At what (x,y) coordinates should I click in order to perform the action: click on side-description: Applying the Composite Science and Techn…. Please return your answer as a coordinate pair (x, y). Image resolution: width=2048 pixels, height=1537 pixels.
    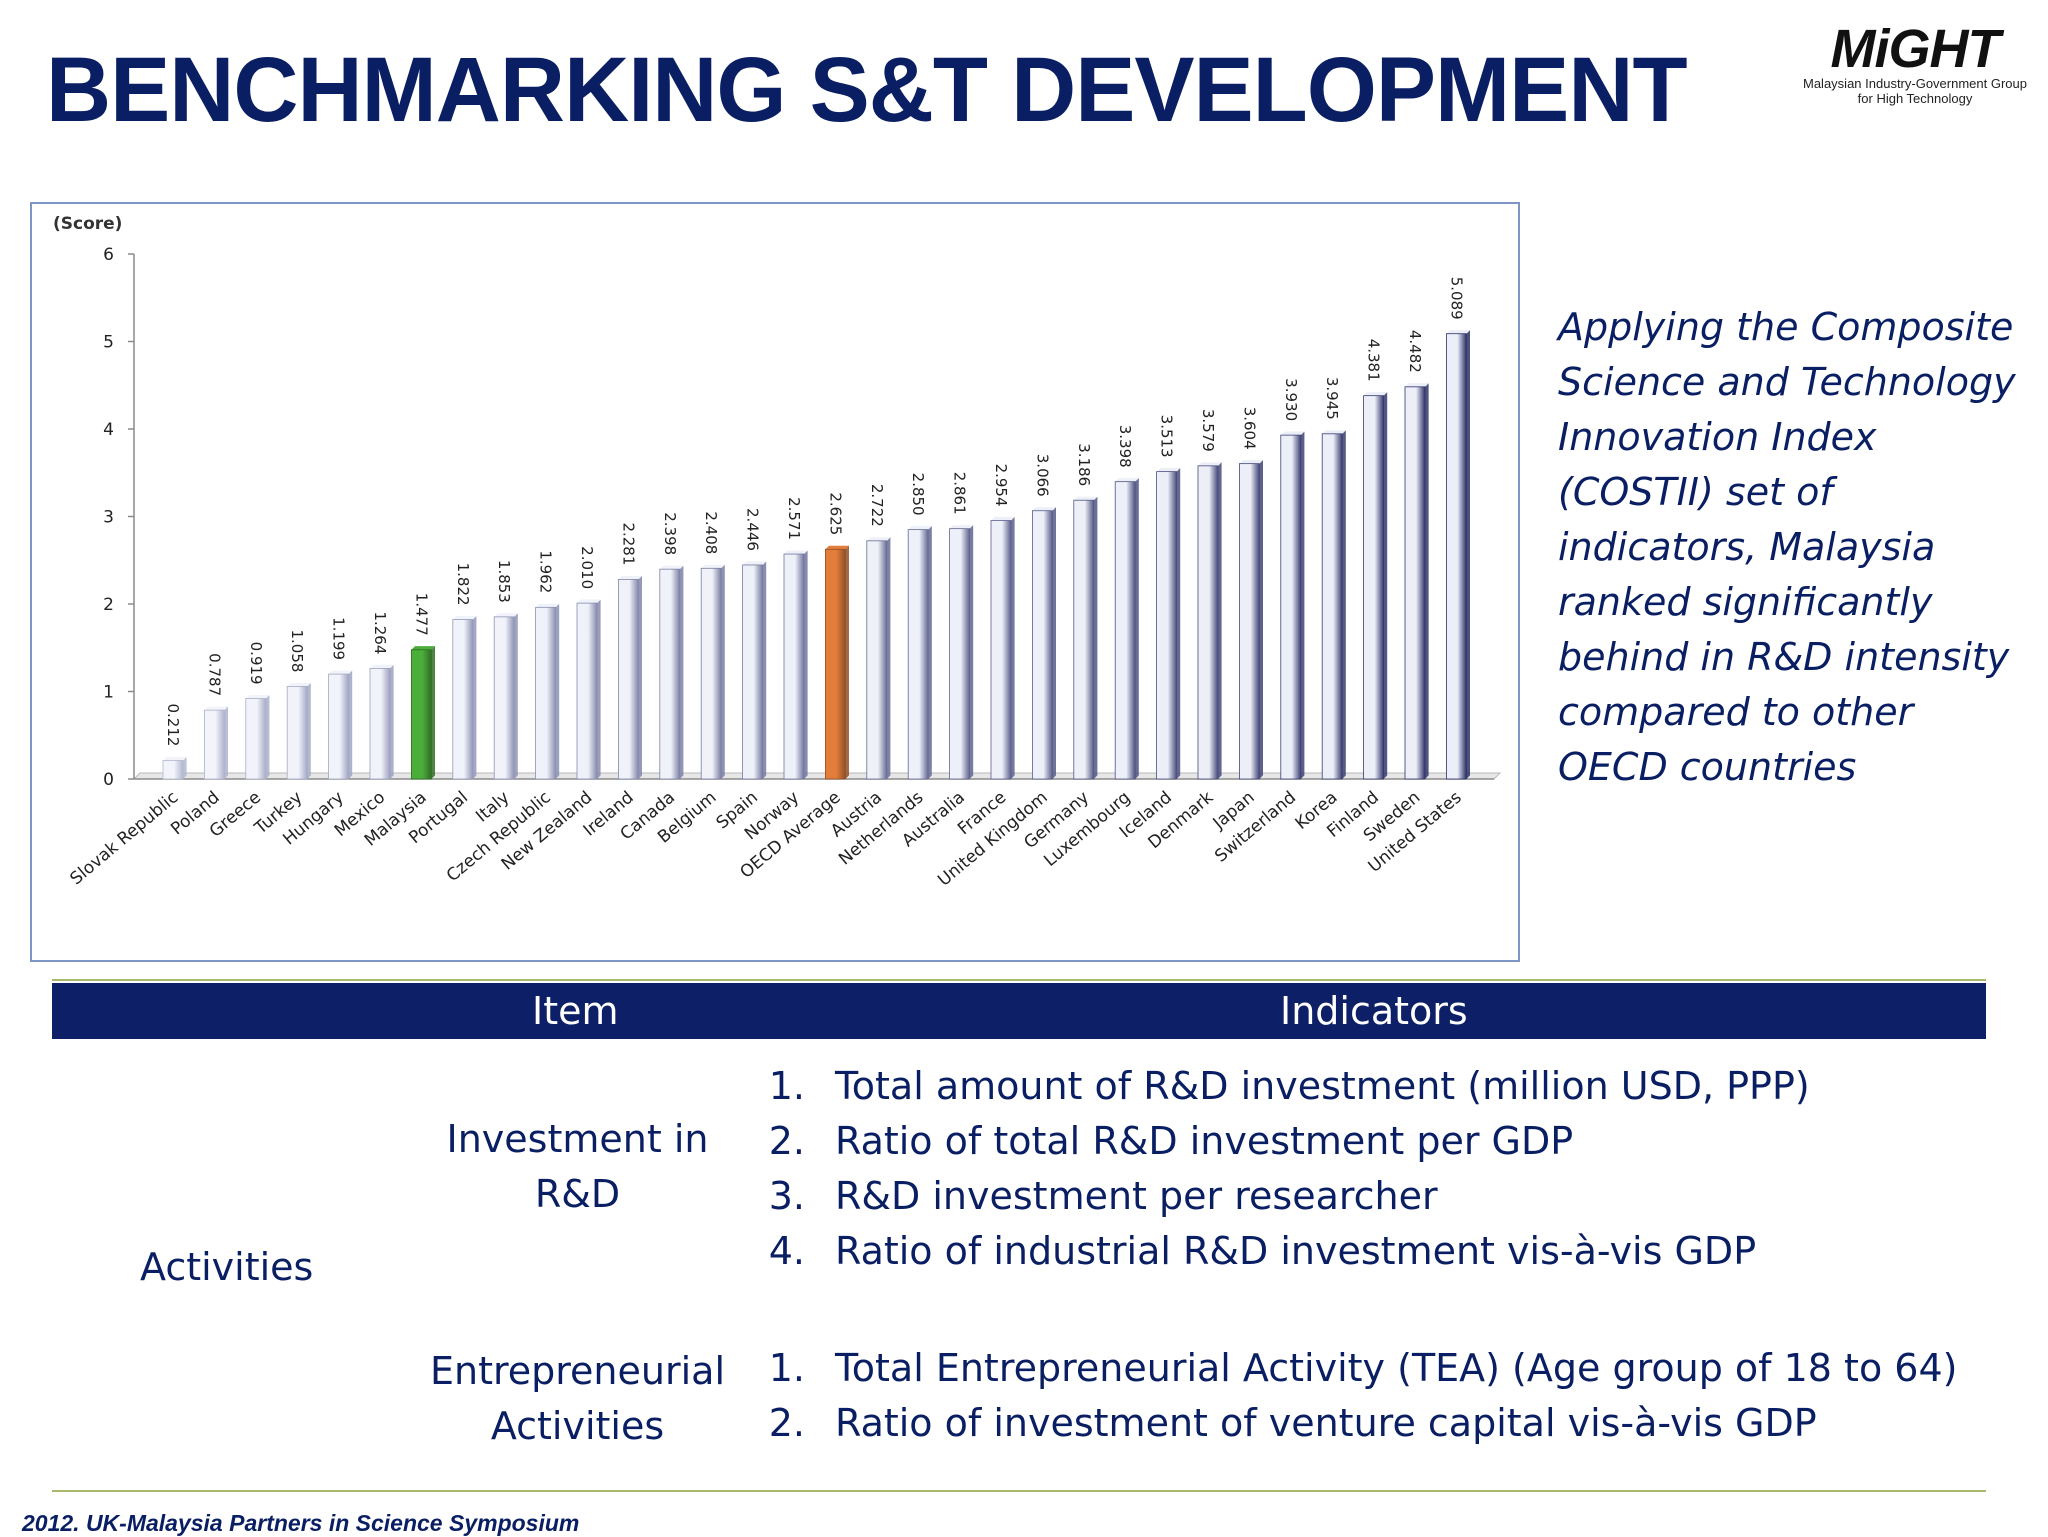
    Looking at the image, I should click on (1787, 547).